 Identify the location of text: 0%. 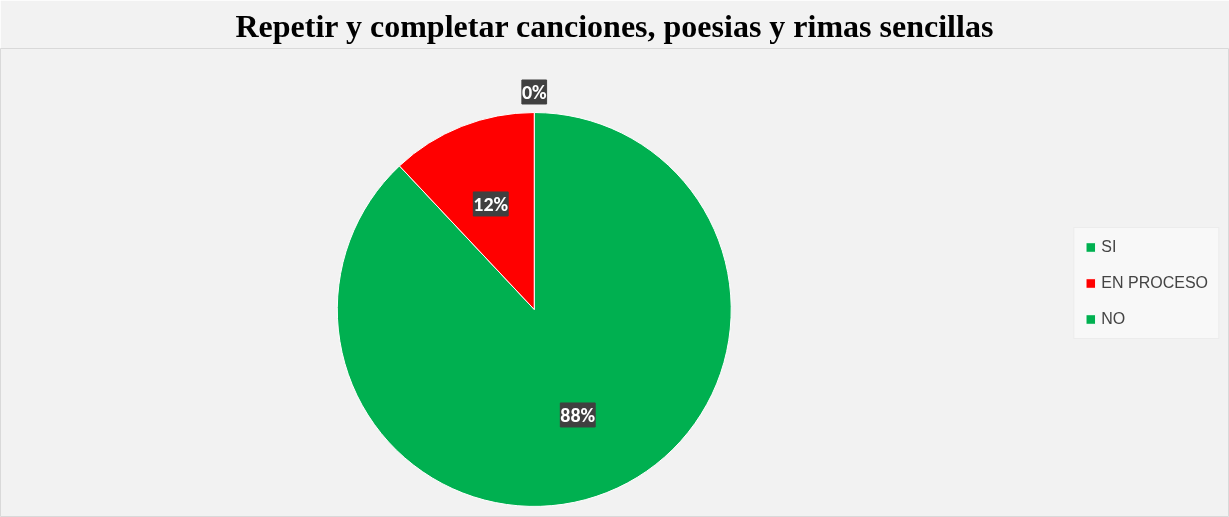
(534, 92).